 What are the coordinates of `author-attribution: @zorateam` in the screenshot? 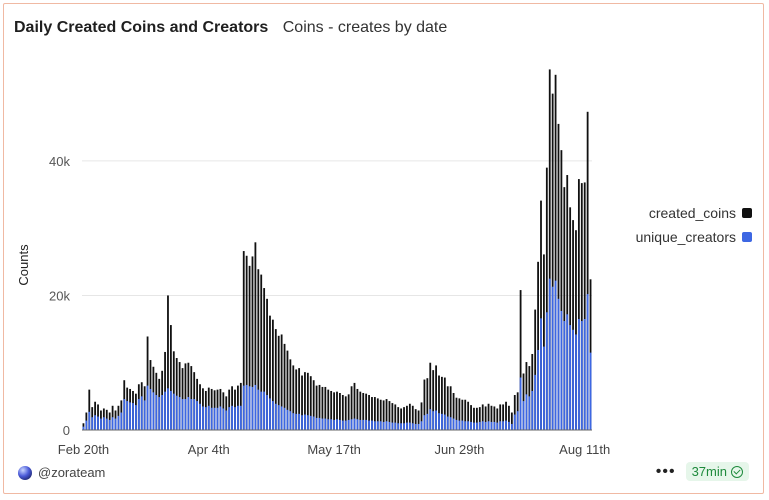 It's located at (61, 472).